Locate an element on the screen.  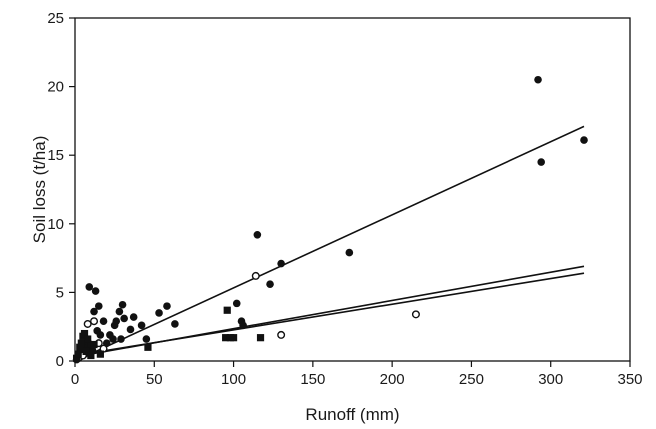
x-tick-label: 250 is located at coordinates (471, 379).